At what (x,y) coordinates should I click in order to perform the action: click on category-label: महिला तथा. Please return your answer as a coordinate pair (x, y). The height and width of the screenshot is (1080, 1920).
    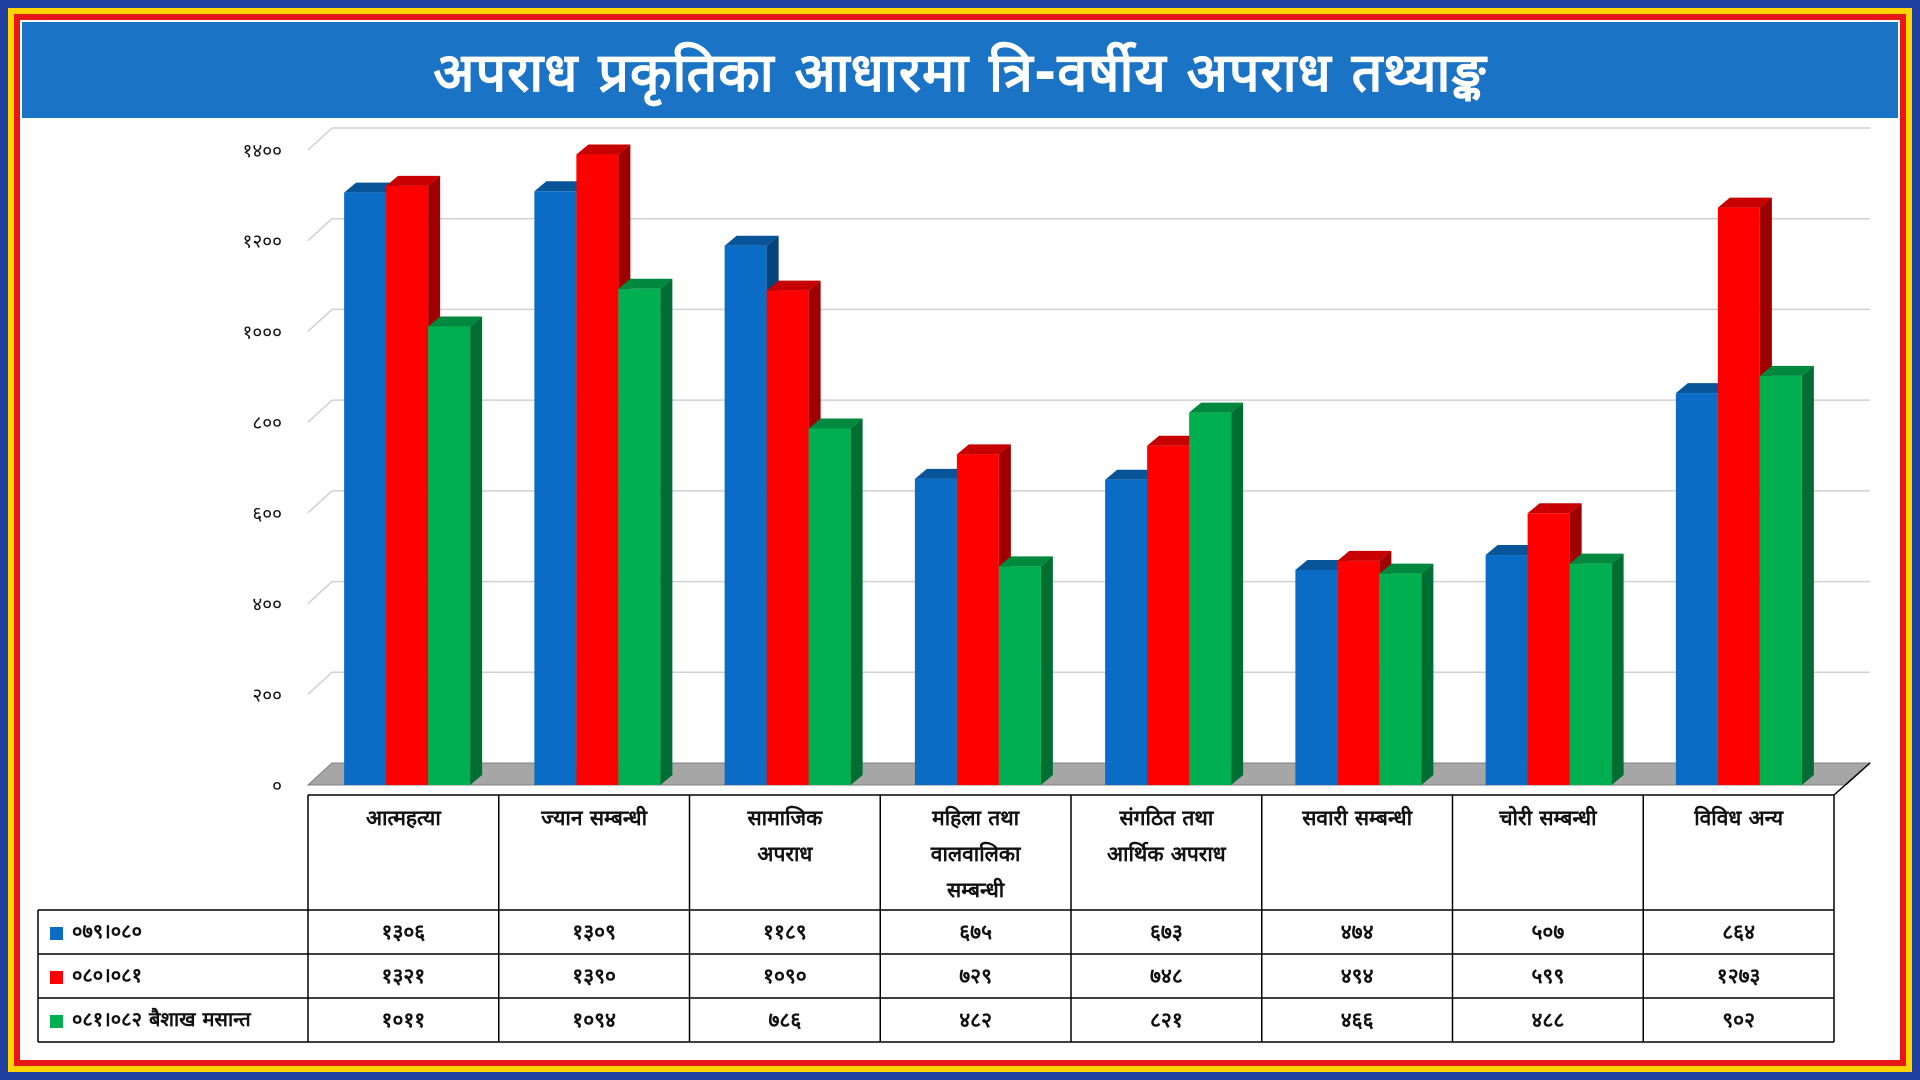
    Looking at the image, I should click on (976, 817).